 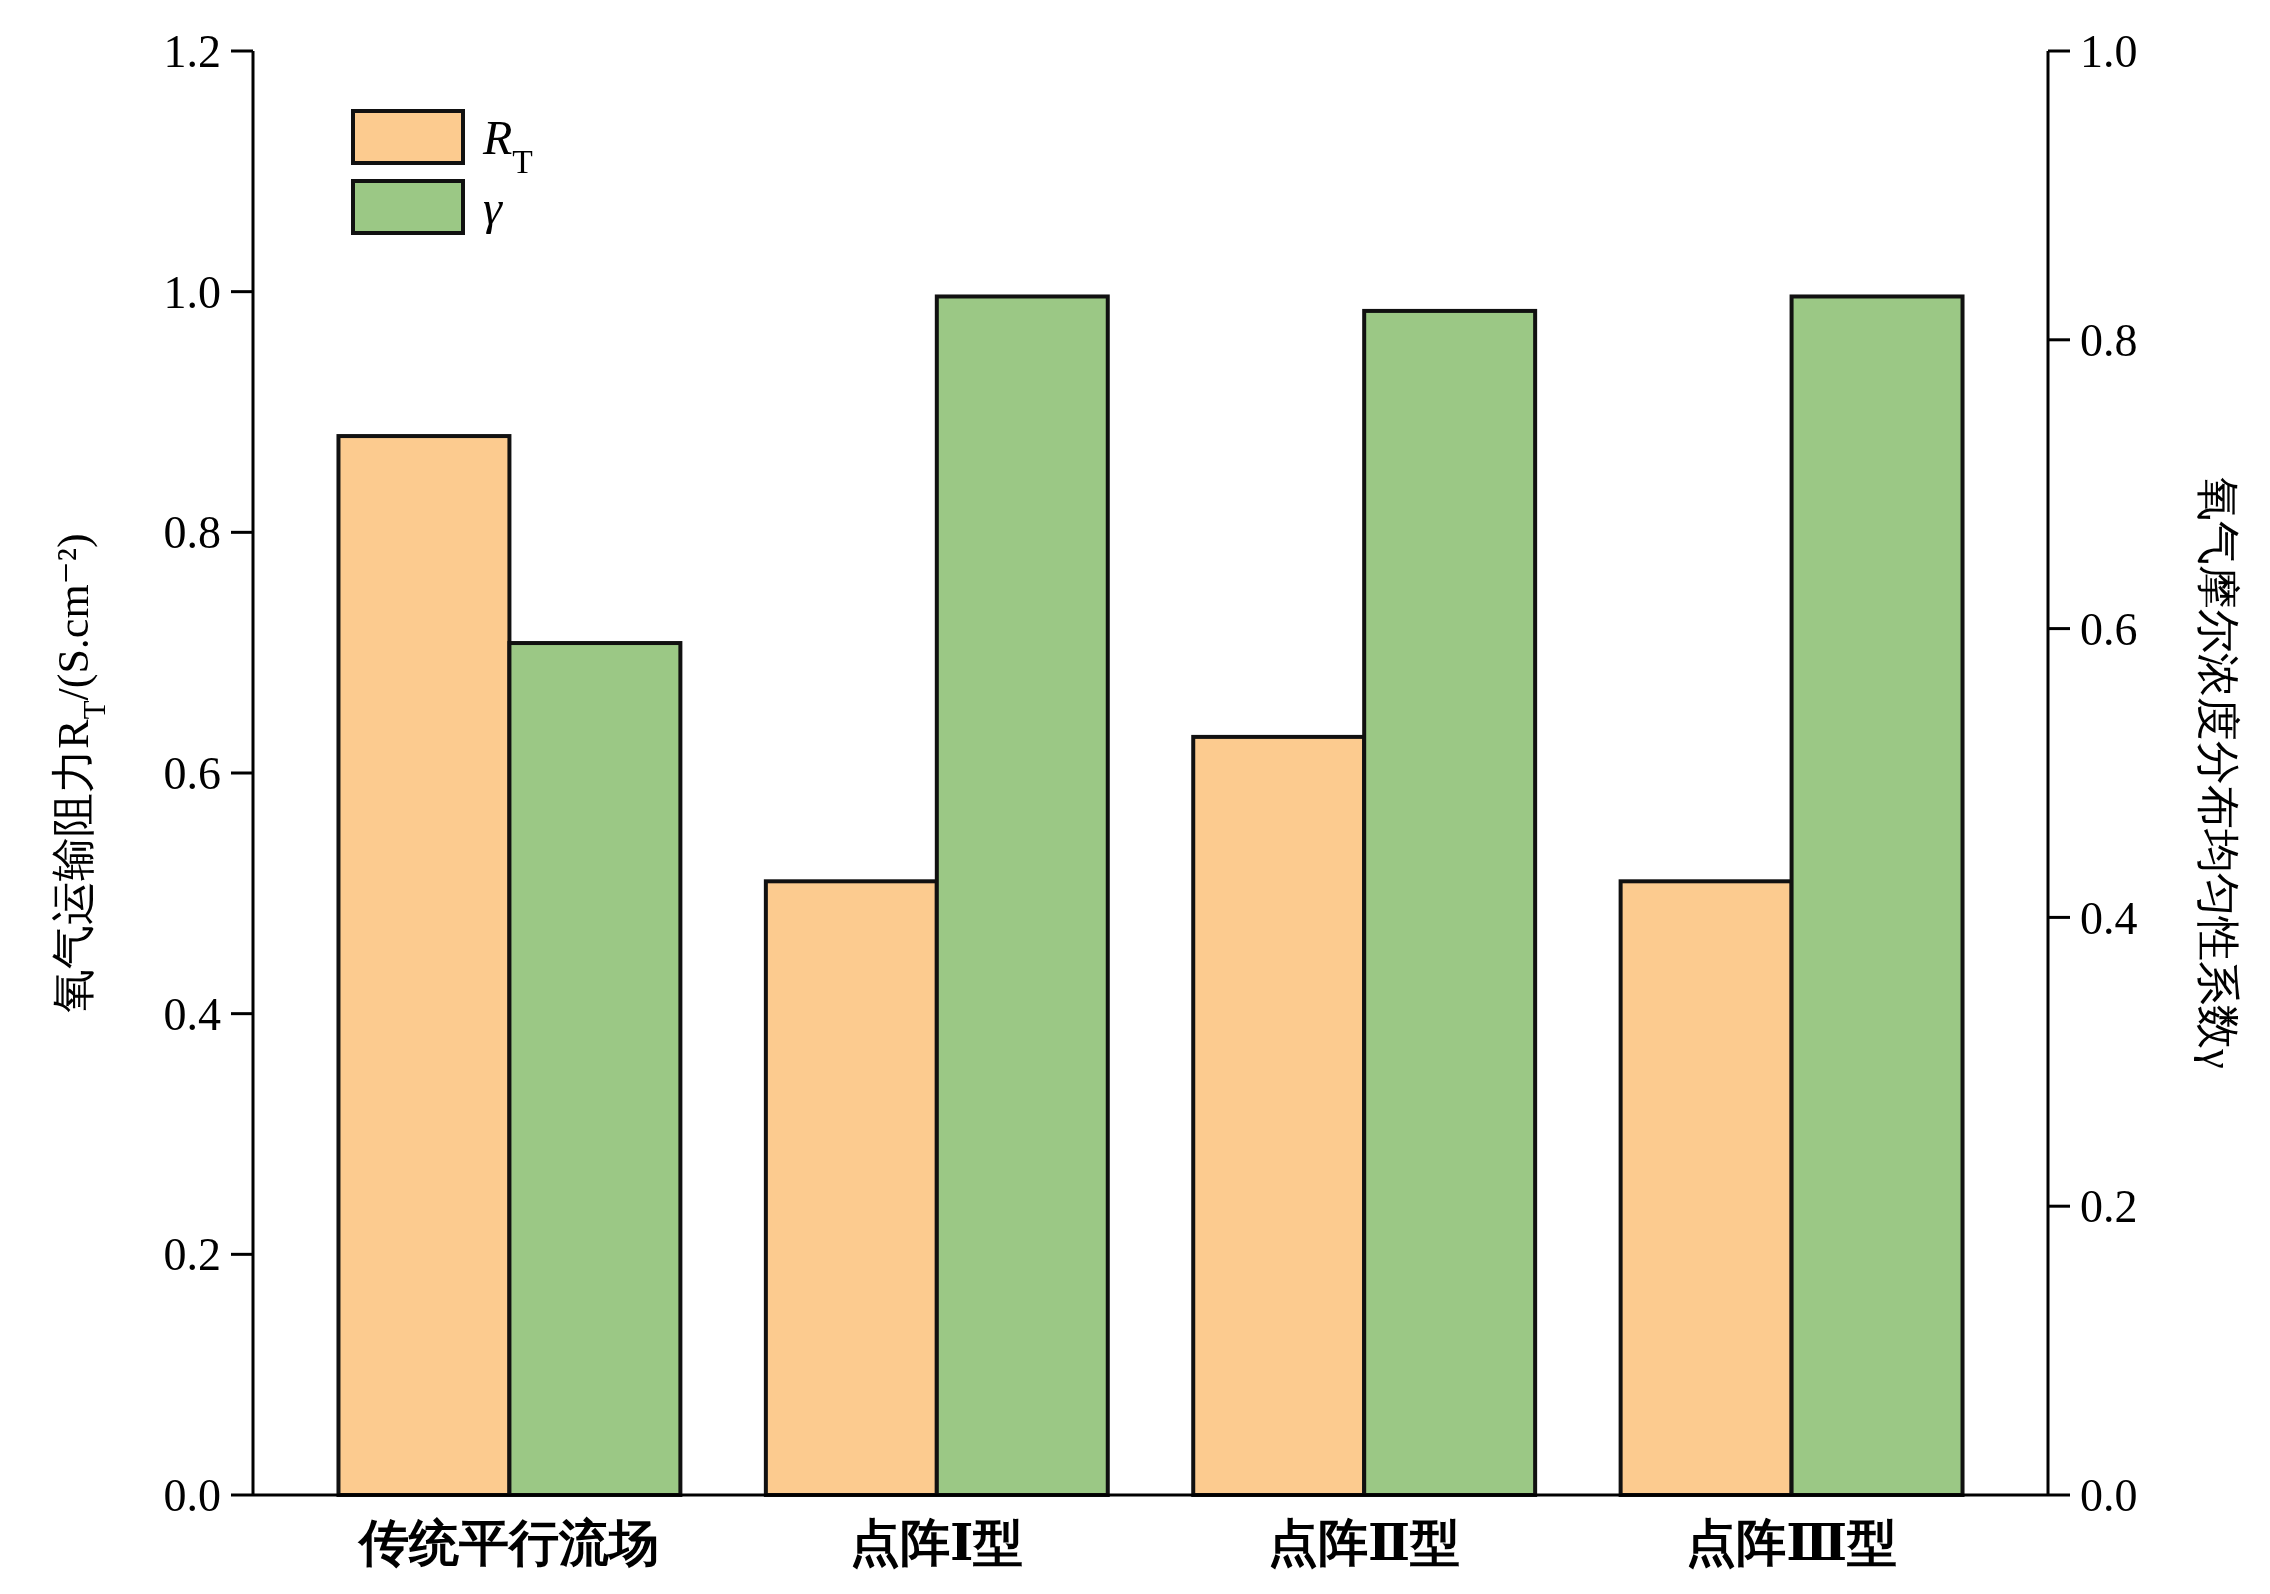 What do you see at coordinates (2109, 52) in the screenshot?
I see `y2-tick-label: 1.0` at bounding box center [2109, 52].